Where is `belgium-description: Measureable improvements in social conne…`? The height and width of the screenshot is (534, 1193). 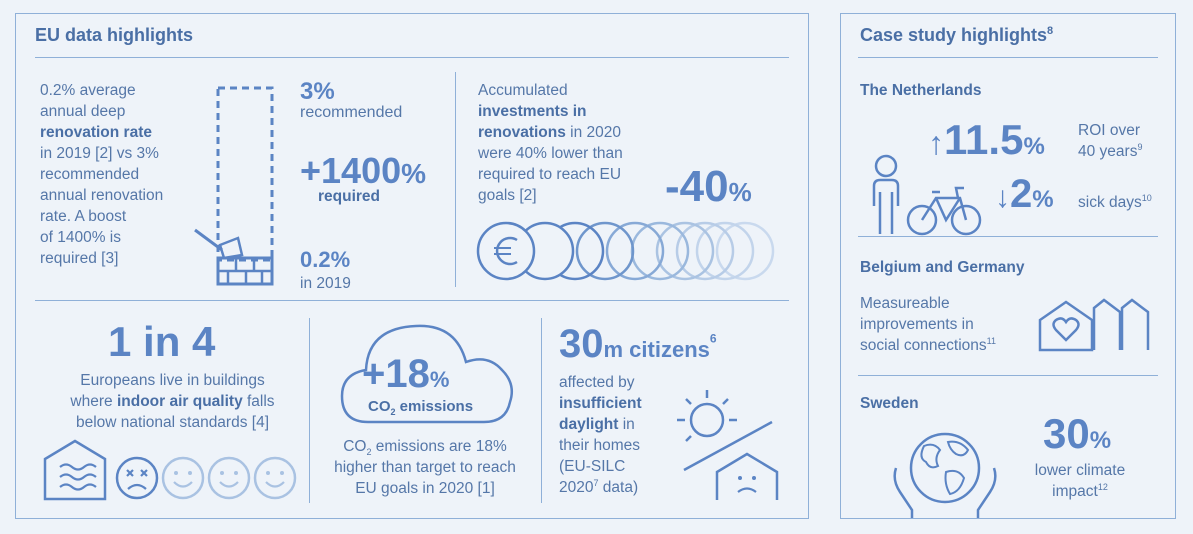 belgium-description: Measureable improvements in social conne… is located at coordinates (928, 324).